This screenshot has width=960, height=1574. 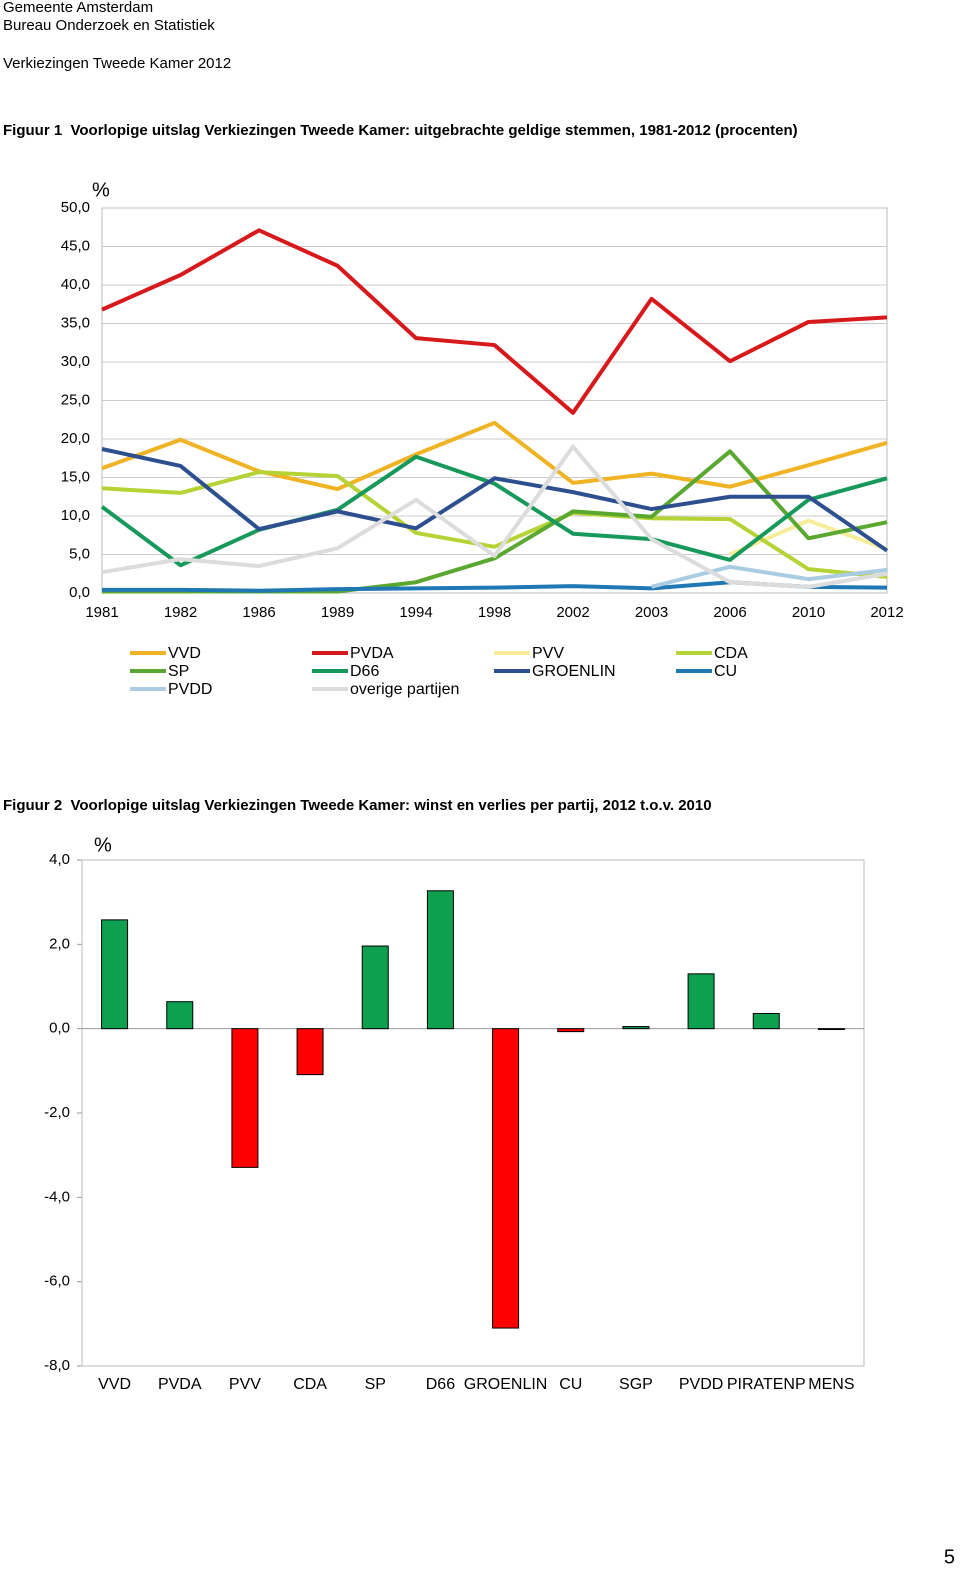 What do you see at coordinates (245, 1384) in the screenshot?
I see `x-tick-label: PVV` at bounding box center [245, 1384].